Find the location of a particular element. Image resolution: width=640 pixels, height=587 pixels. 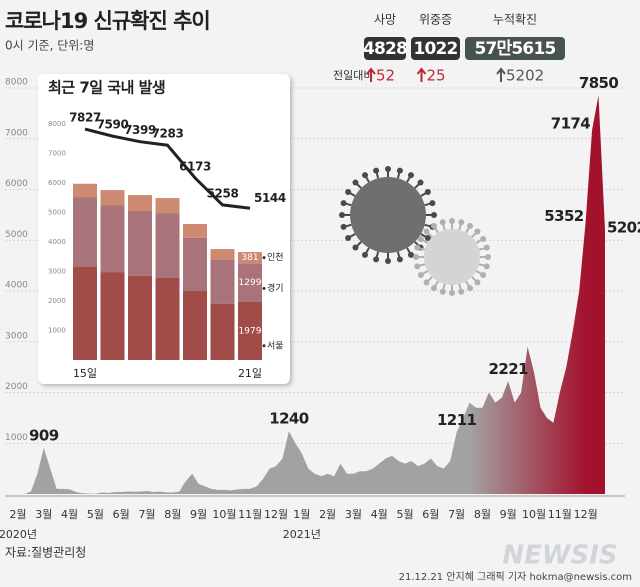

segment-label: 1979 is located at coordinates (250, 331).